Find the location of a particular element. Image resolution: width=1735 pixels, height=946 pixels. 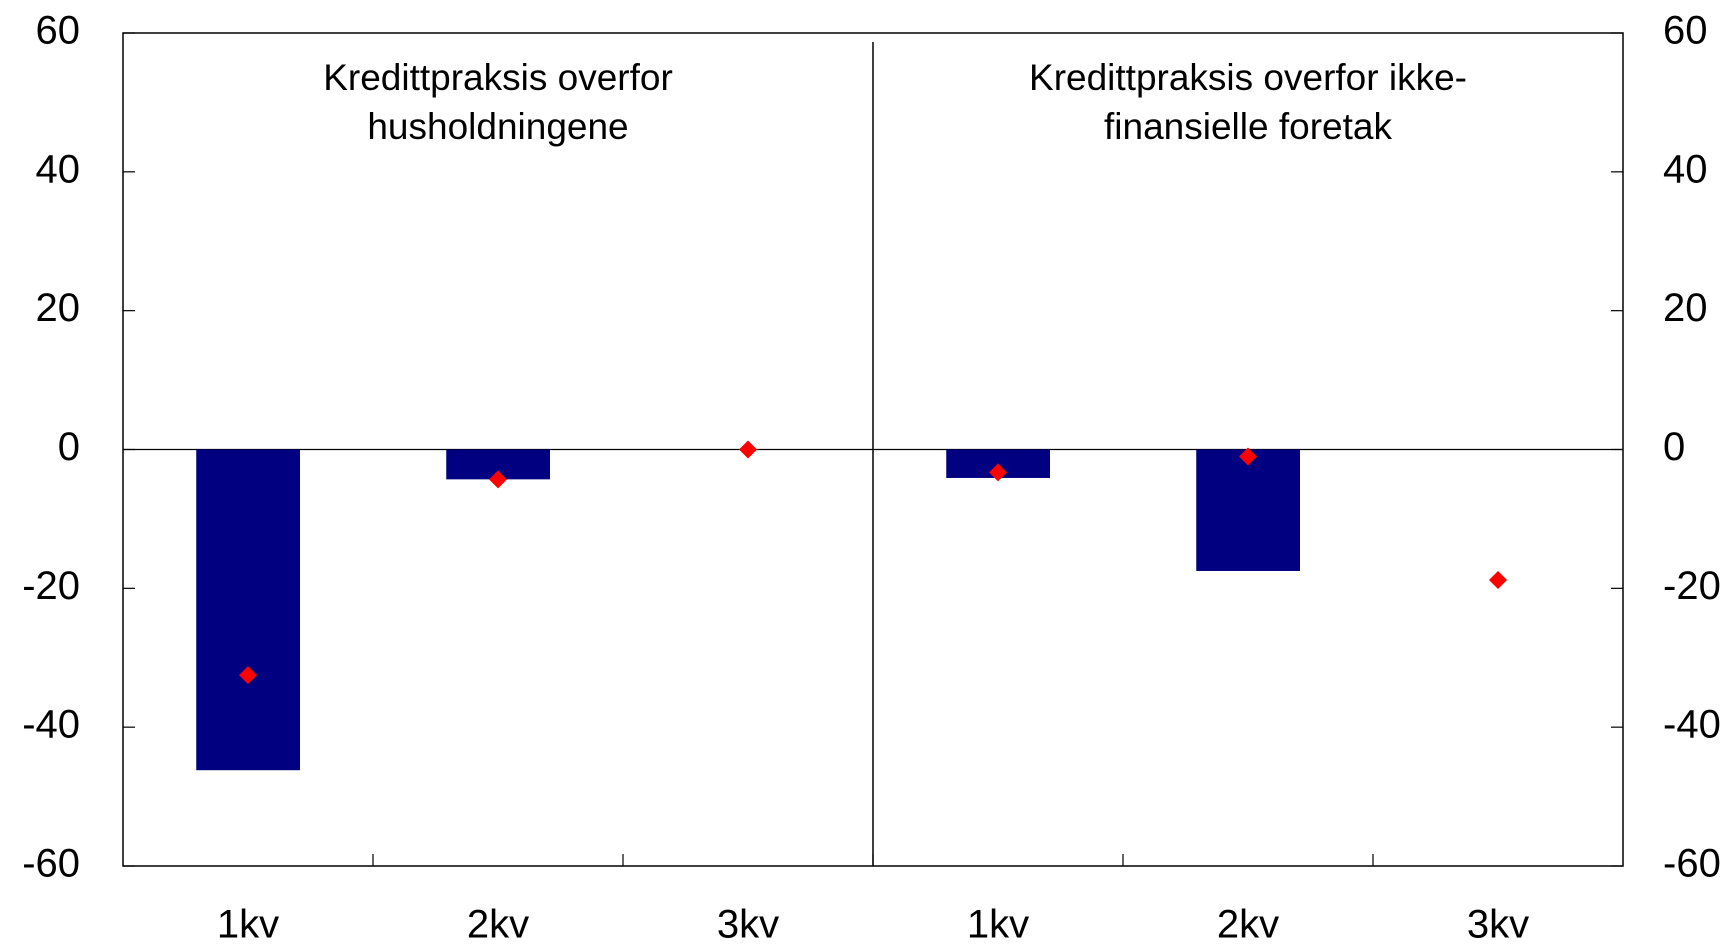

panel-title: husholdningene is located at coordinates (497, 126).